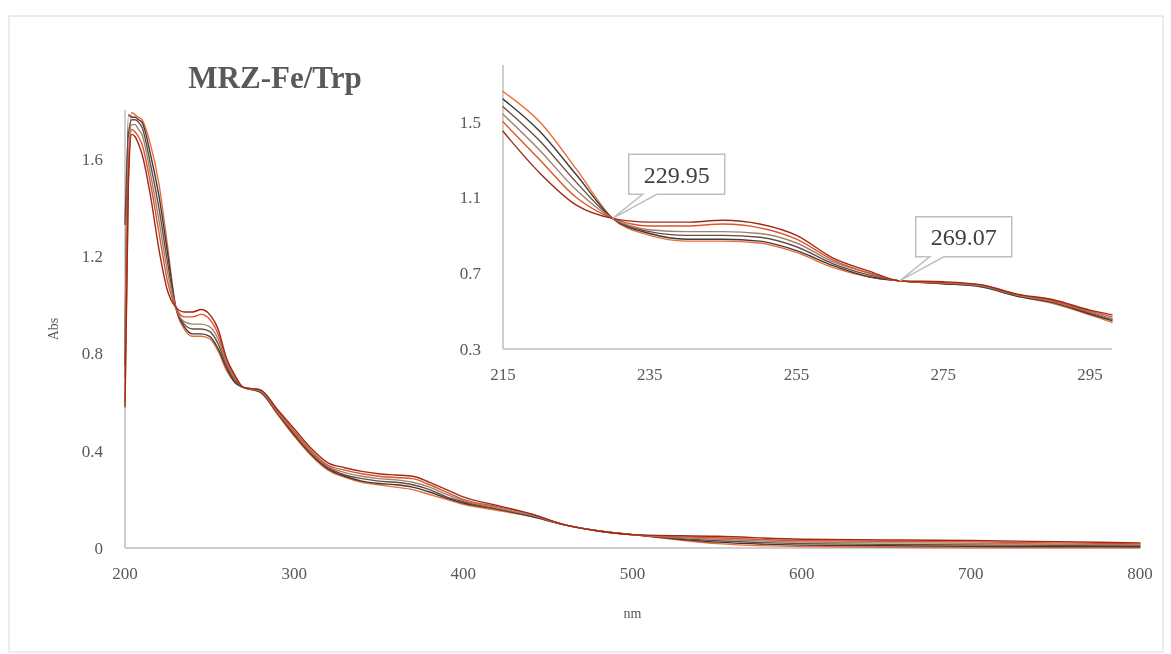 The width and height of the screenshot is (1171, 654). I want to click on y-tick-label: 1.1, so click(470, 198).